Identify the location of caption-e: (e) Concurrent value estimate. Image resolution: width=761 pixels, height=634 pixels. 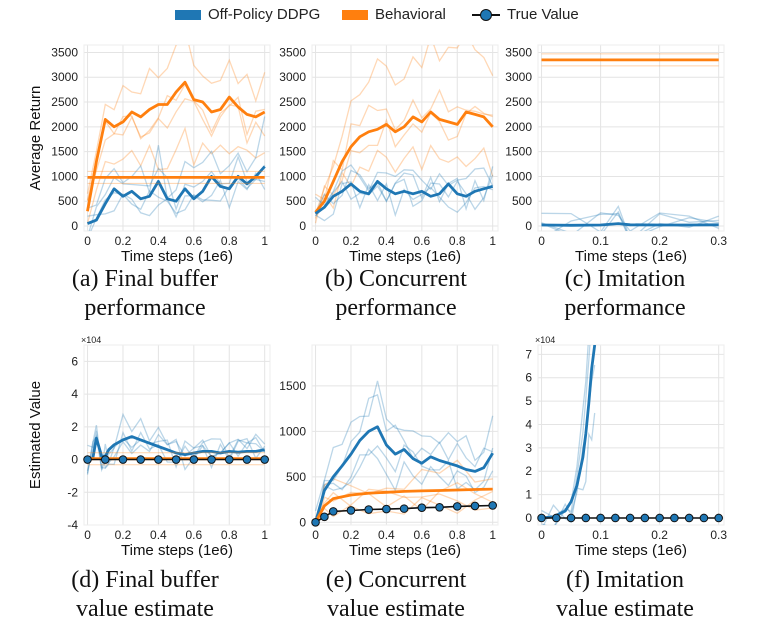
(396, 595).